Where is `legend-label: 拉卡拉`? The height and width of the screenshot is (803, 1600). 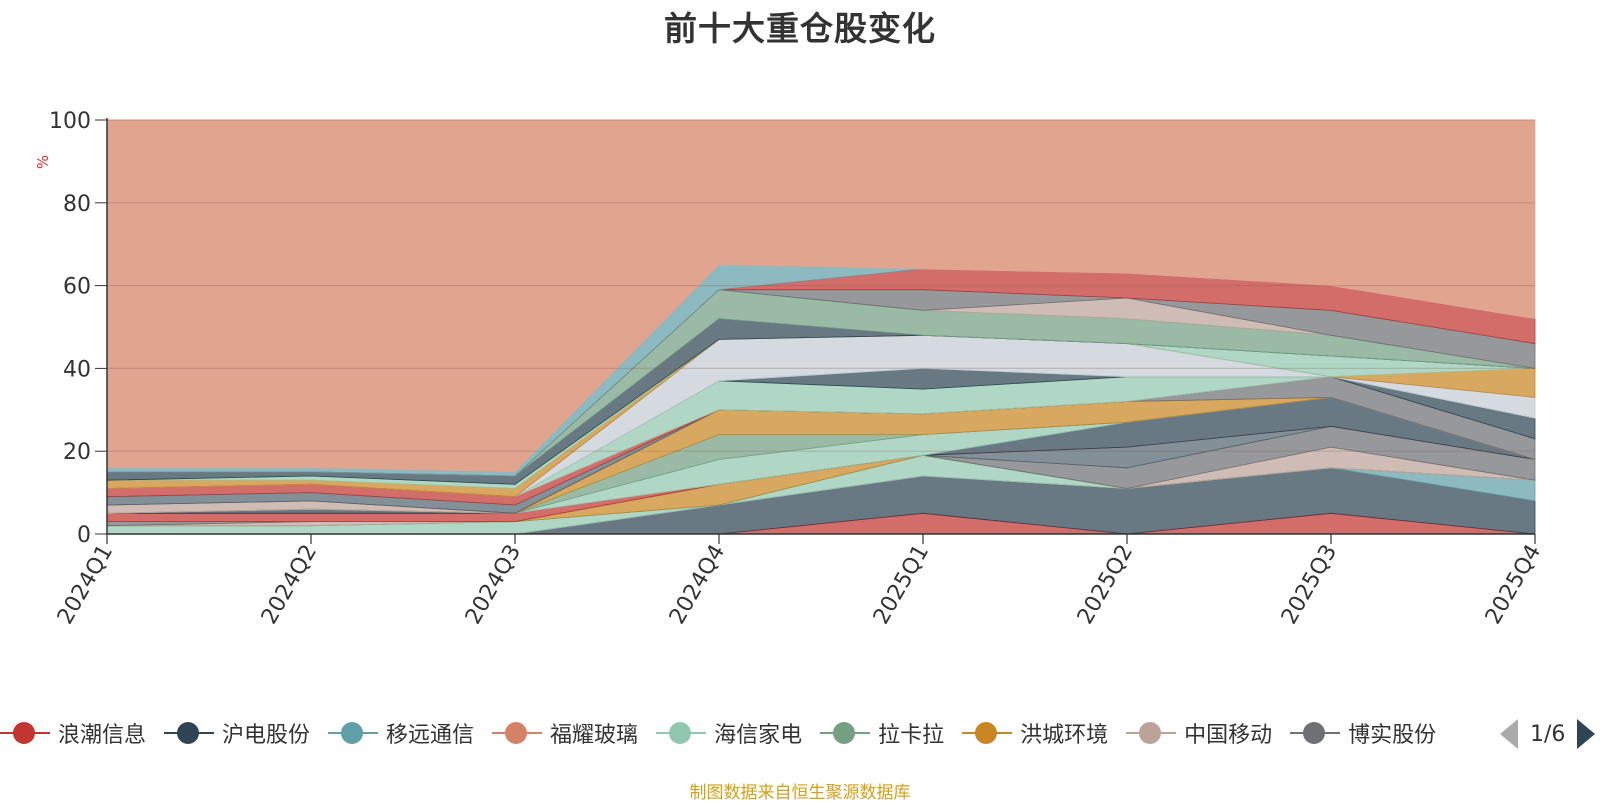 legend-label: 拉卡拉 is located at coordinates (911, 735).